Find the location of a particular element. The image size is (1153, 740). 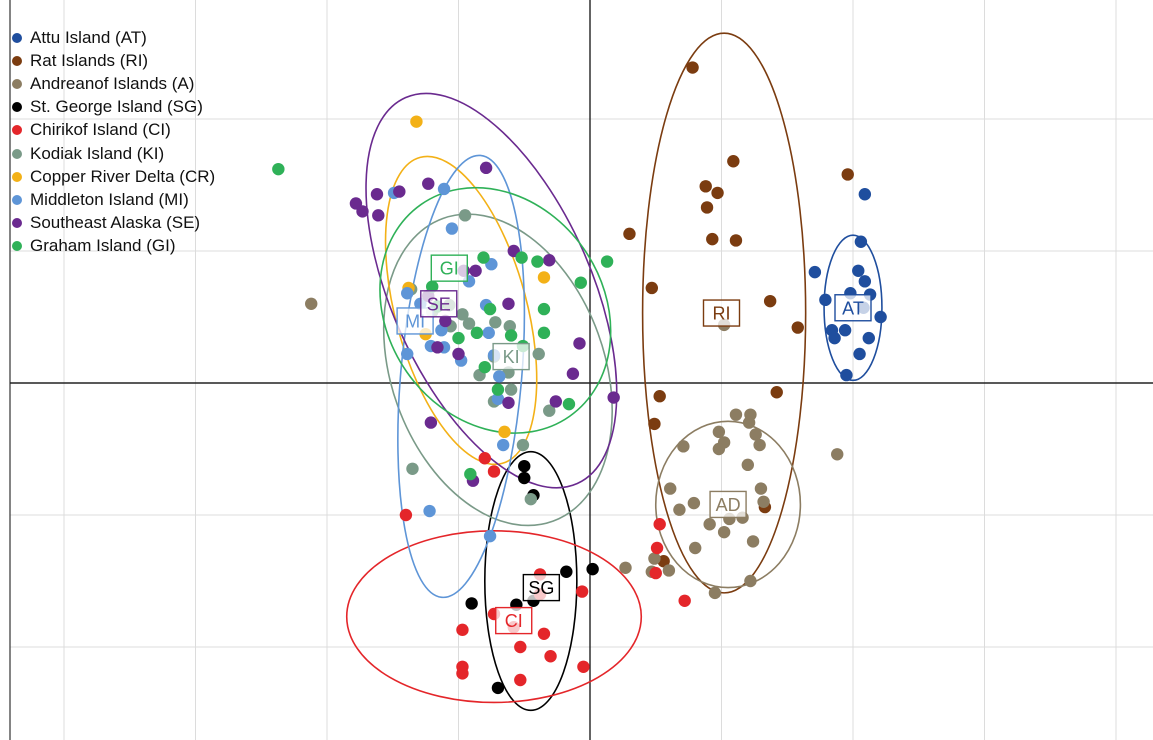

group-label-gi: GI is located at coordinates (449, 268).